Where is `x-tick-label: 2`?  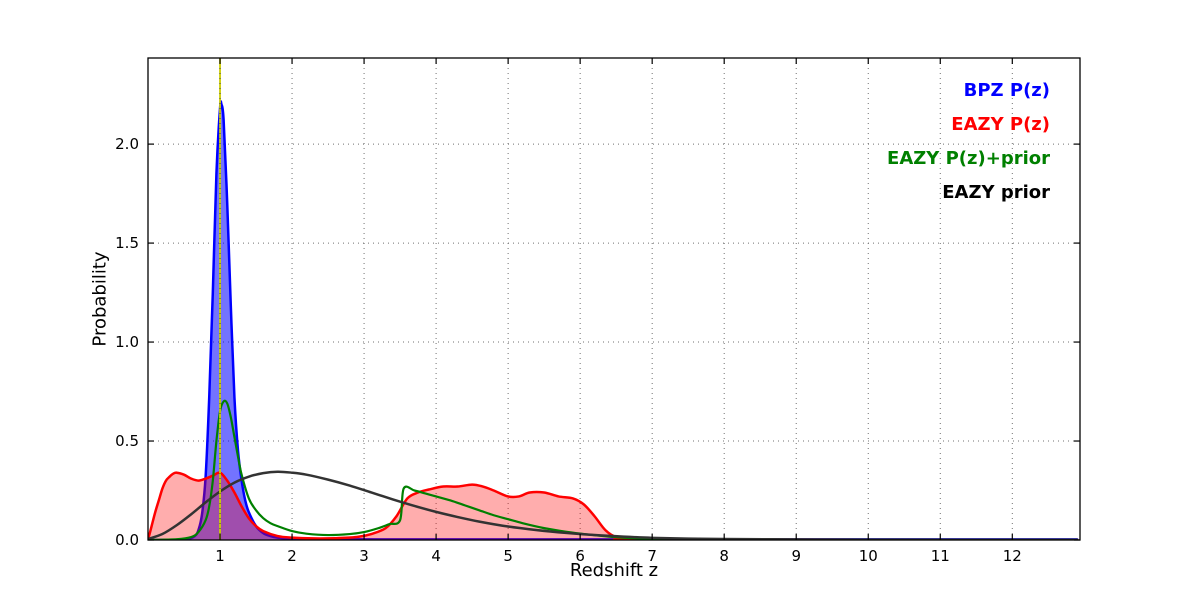 x-tick-label: 2 is located at coordinates (292, 556).